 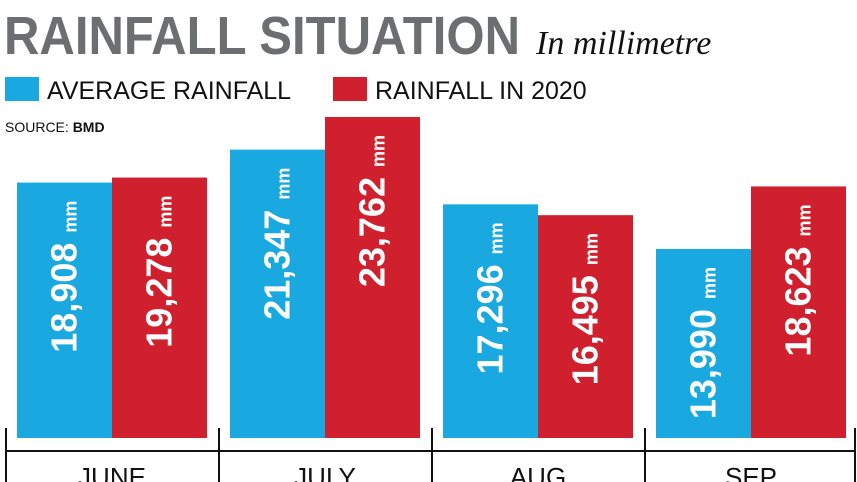 I want to click on source: SOURCE: BMD, so click(x=55, y=127).